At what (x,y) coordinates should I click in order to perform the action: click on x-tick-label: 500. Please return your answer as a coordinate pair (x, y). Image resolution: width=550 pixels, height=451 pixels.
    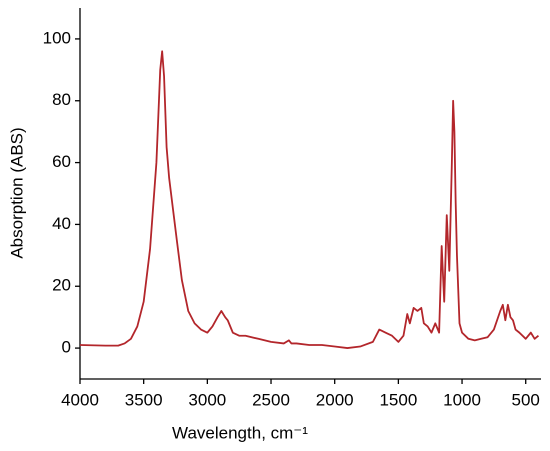
    Looking at the image, I should click on (526, 399).